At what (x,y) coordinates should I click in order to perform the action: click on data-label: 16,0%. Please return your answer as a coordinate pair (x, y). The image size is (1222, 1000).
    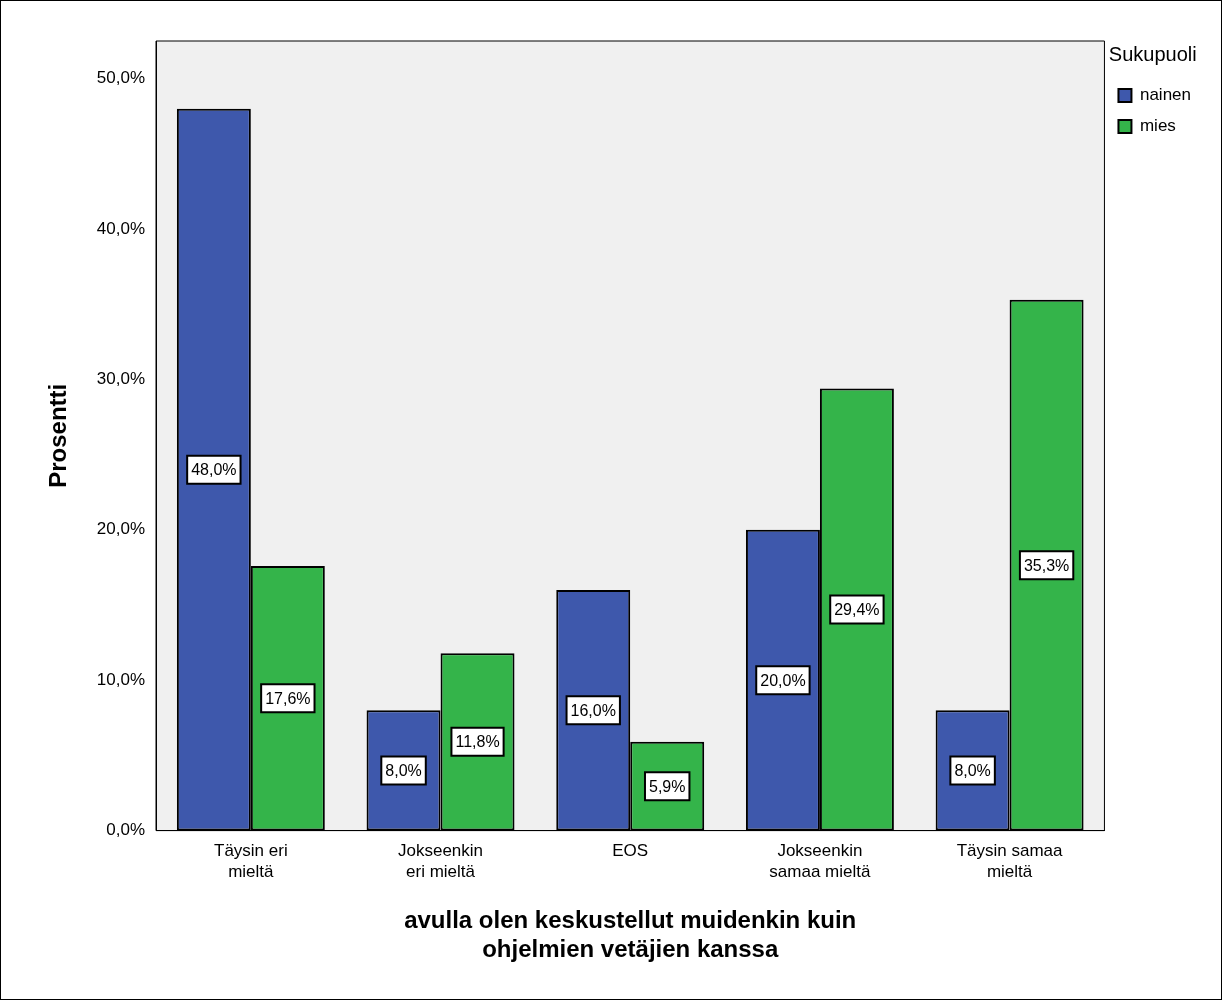
    Looking at the image, I should click on (593, 710).